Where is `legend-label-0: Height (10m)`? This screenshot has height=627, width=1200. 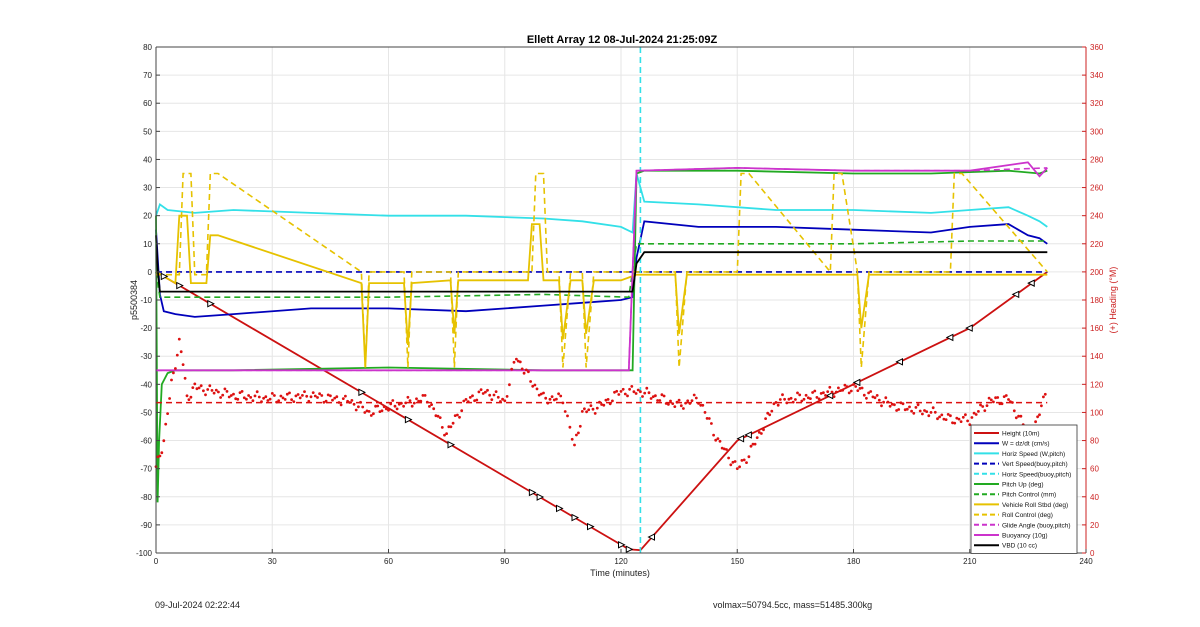 legend-label-0: Height (10m) is located at coordinates (1021, 434).